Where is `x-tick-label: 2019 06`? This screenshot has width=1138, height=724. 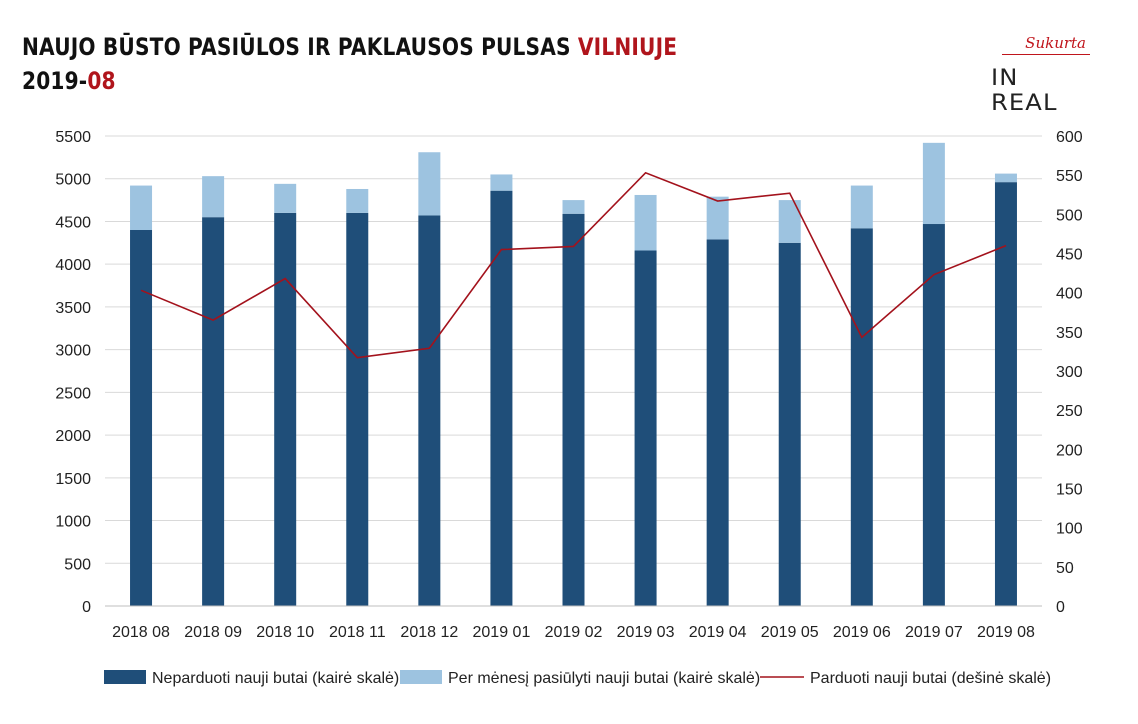 x-tick-label: 2019 06 is located at coordinates (862, 632).